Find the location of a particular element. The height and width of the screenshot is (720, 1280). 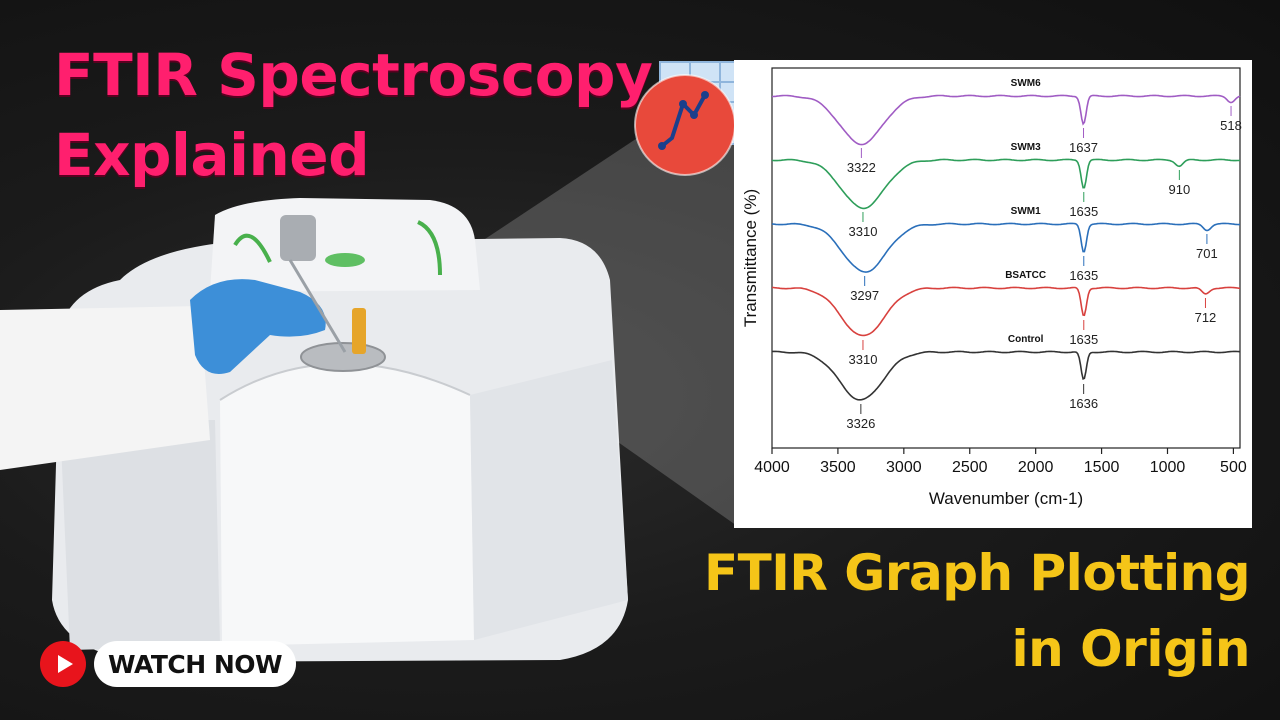

x-tick-label: 2000 is located at coordinates (1036, 467).